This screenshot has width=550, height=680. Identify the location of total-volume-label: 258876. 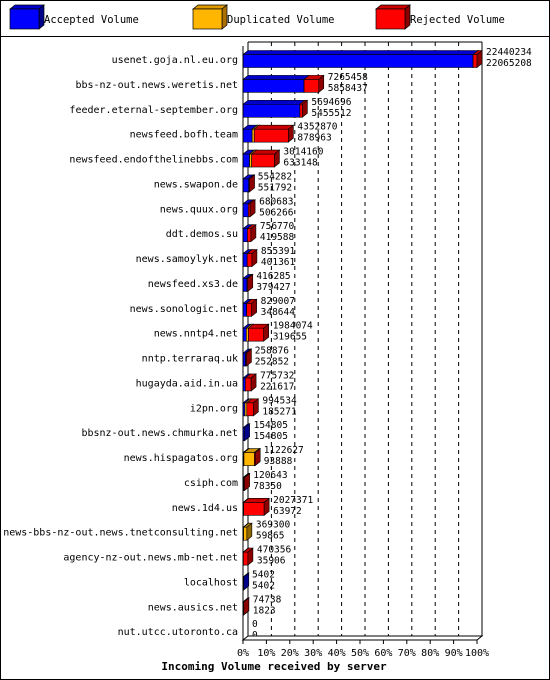
(272, 351).